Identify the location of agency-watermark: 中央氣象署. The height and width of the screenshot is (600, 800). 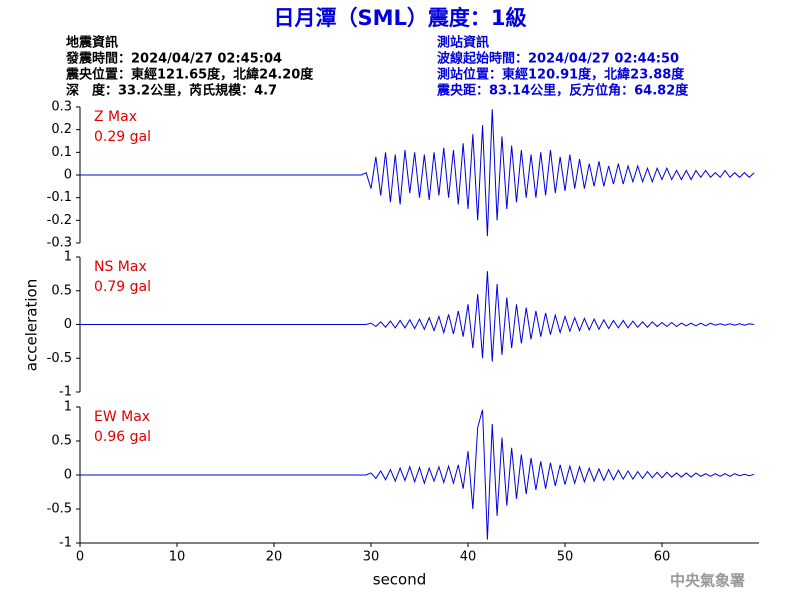
(707, 581).